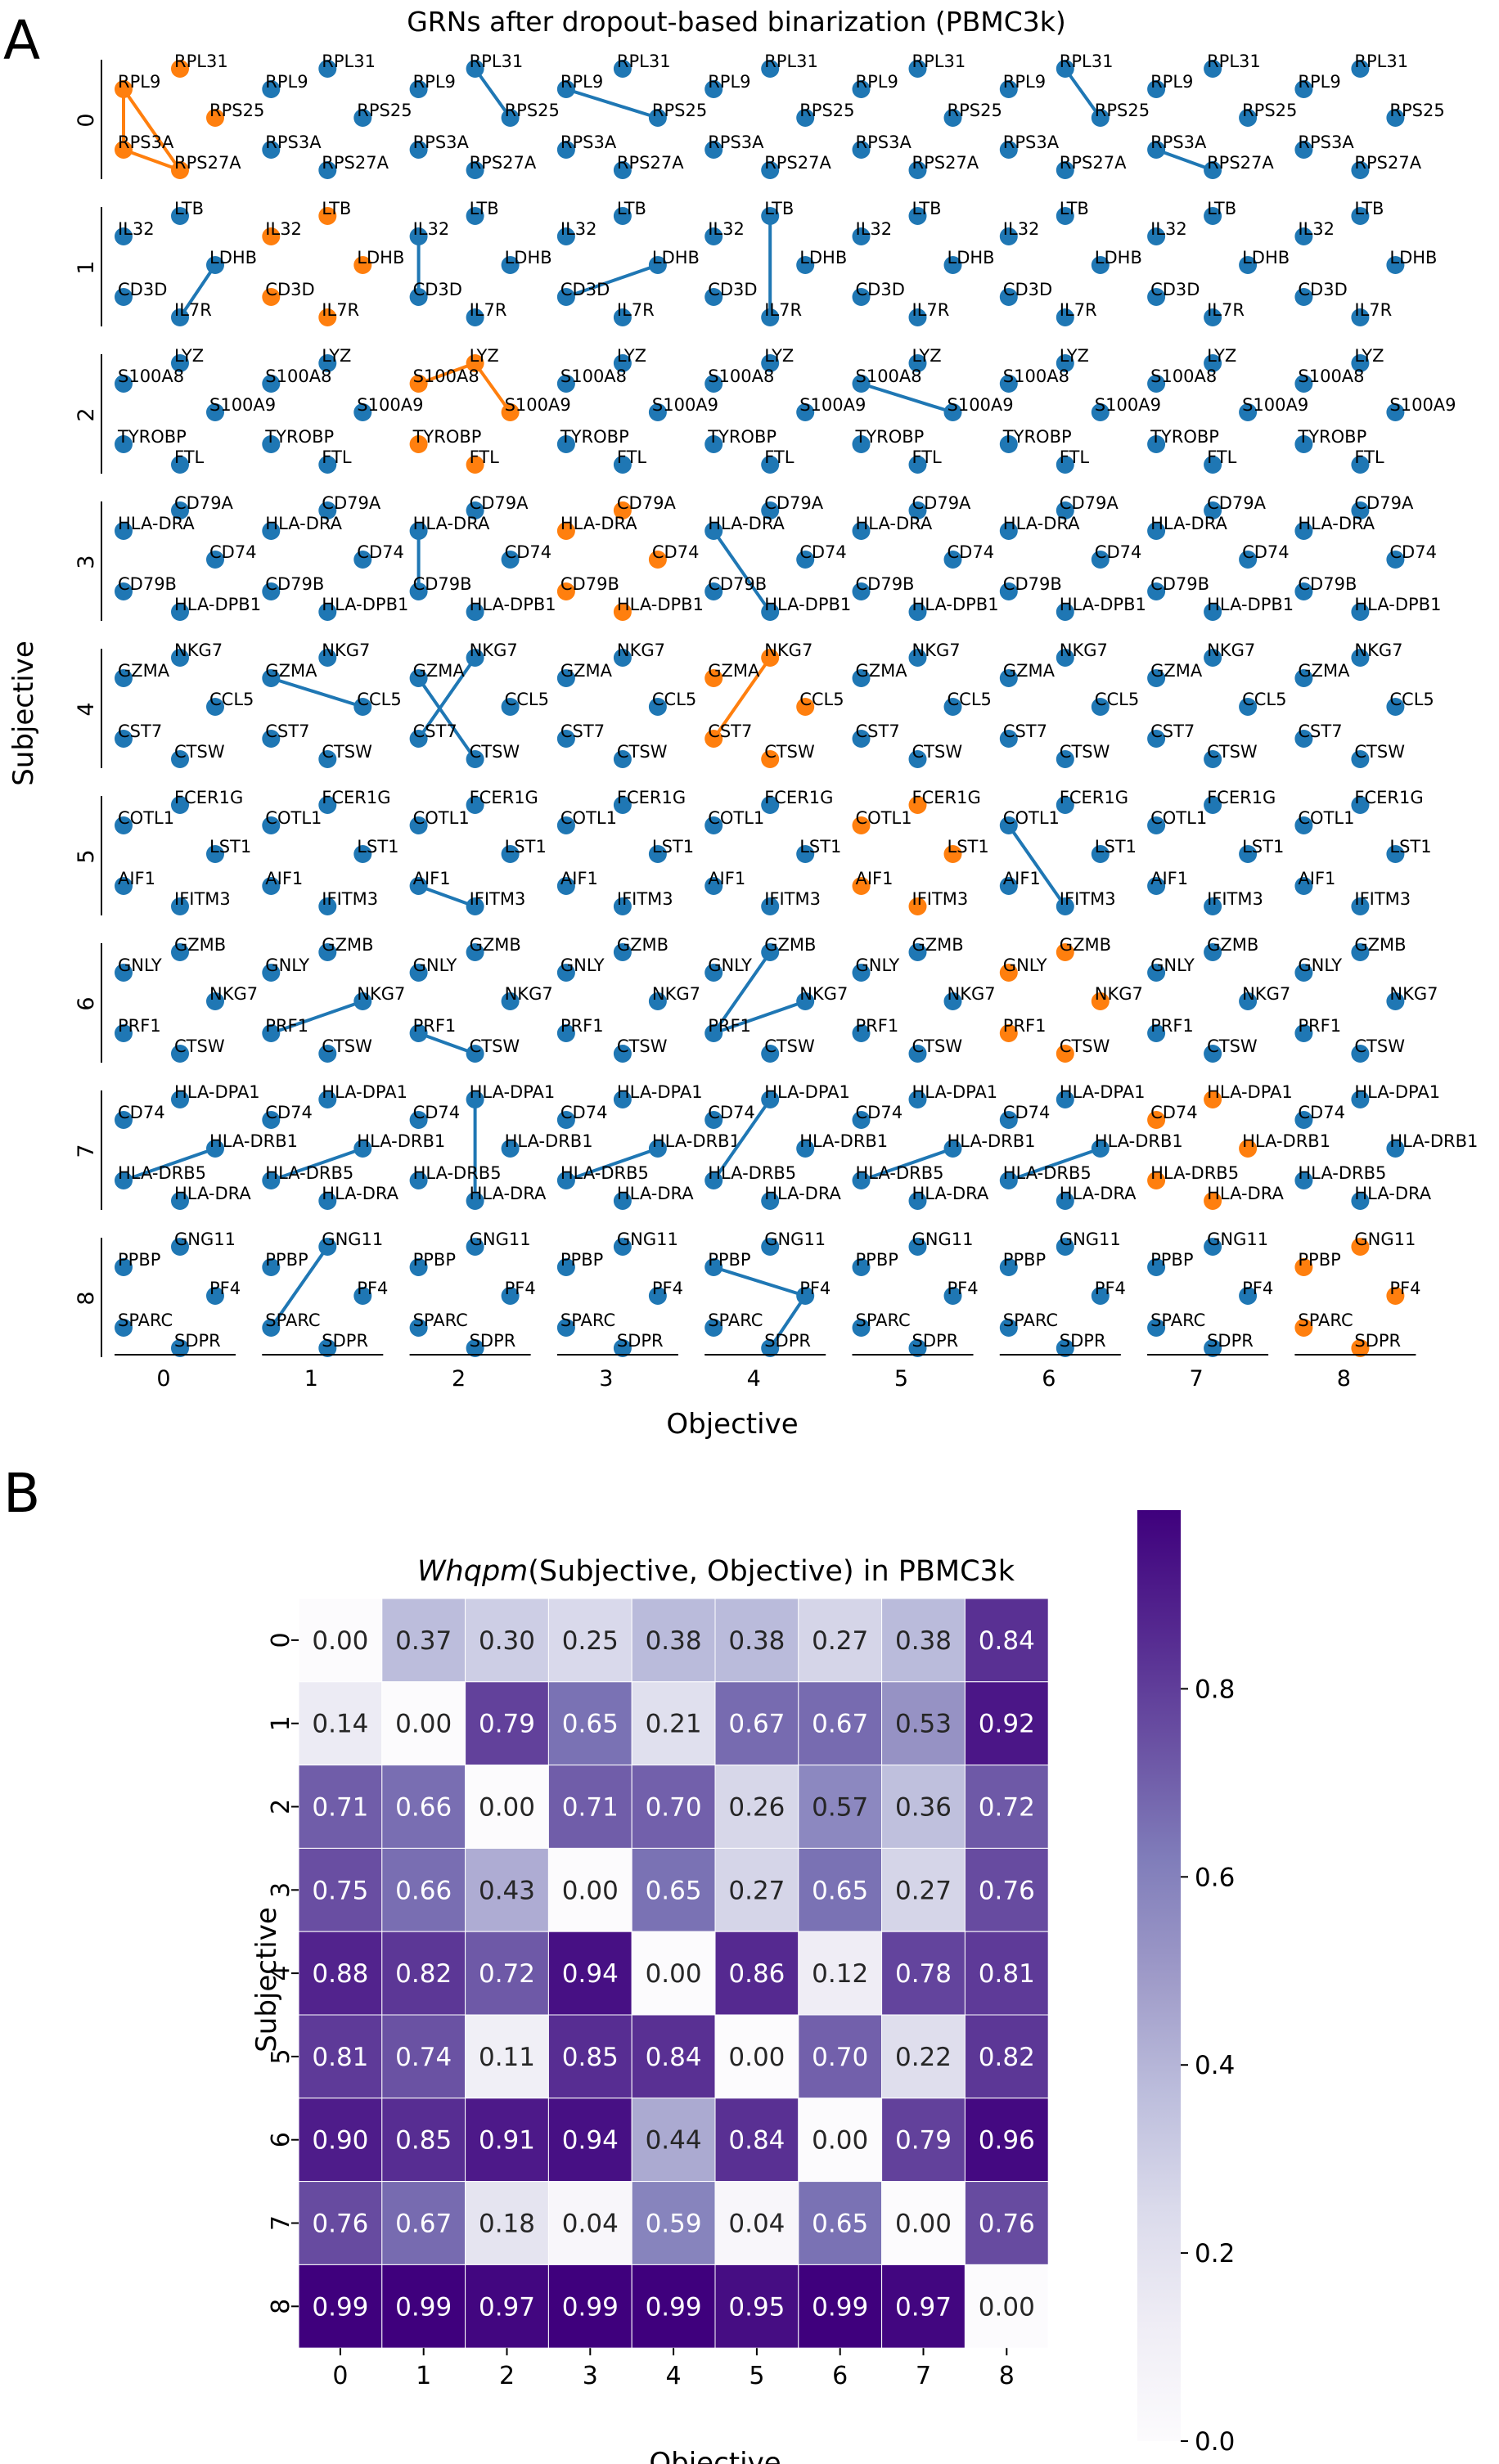 This screenshot has height=2464, width=1499. What do you see at coordinates (590, 2224) in the screenshot?
I see `heatmap-value-label: 0.04` at bounding box center [590, 2224].